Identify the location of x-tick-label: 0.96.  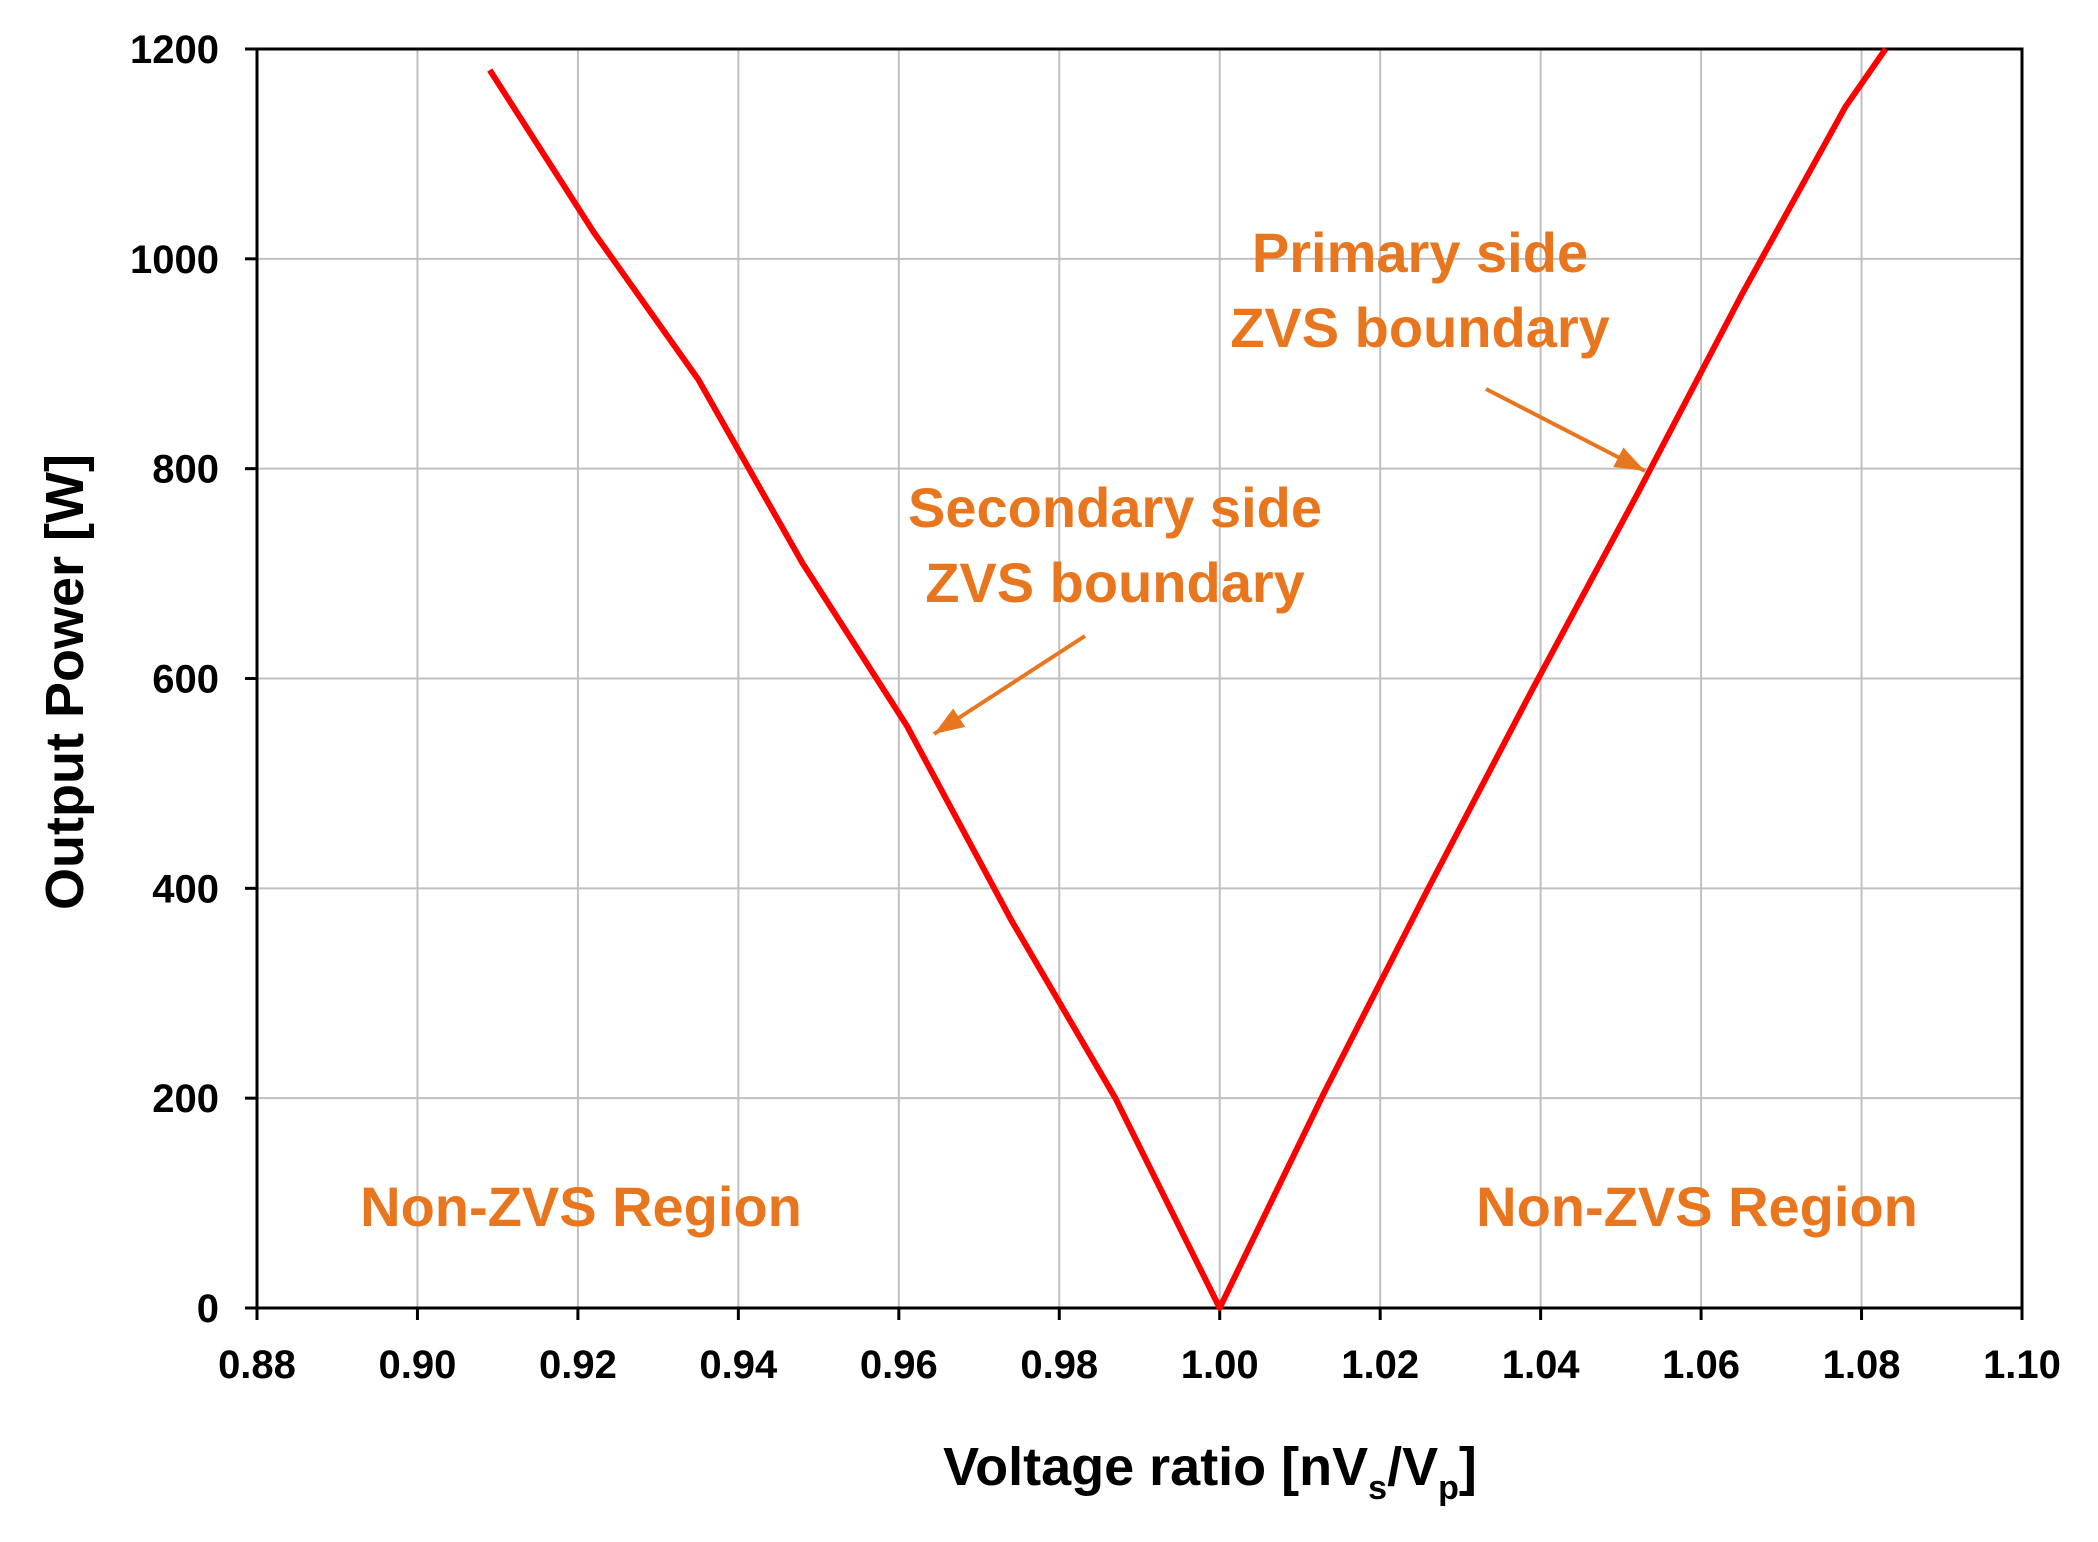
(899, 1365).